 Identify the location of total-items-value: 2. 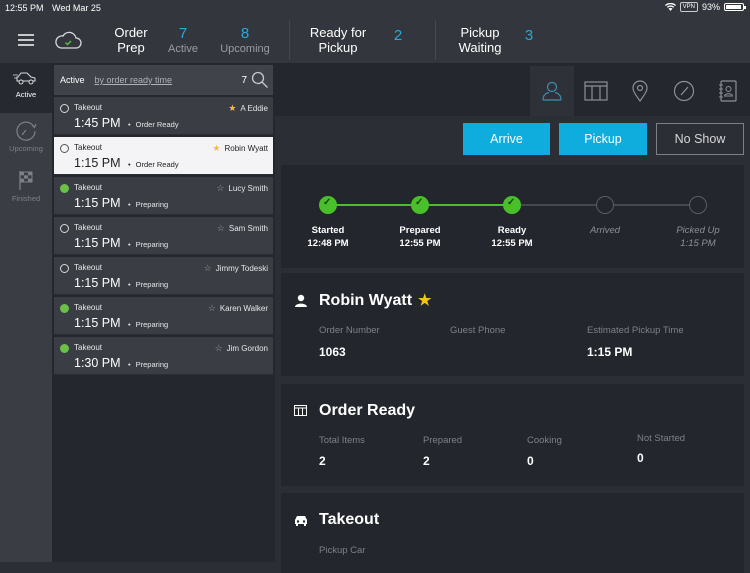
(322, 461).